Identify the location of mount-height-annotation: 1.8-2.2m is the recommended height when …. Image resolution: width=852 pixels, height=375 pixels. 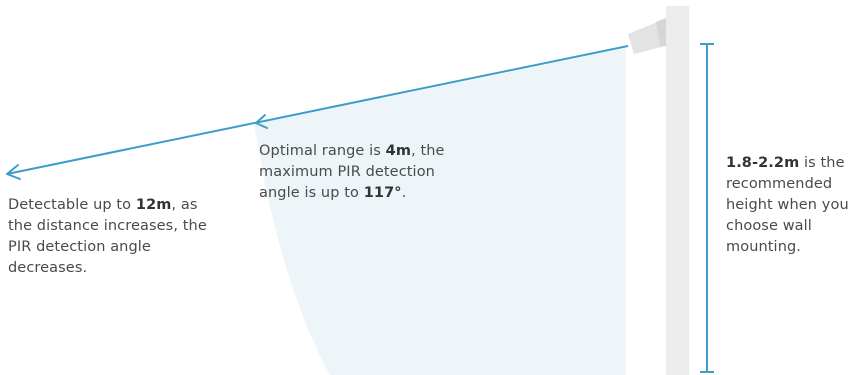
(789, 205).